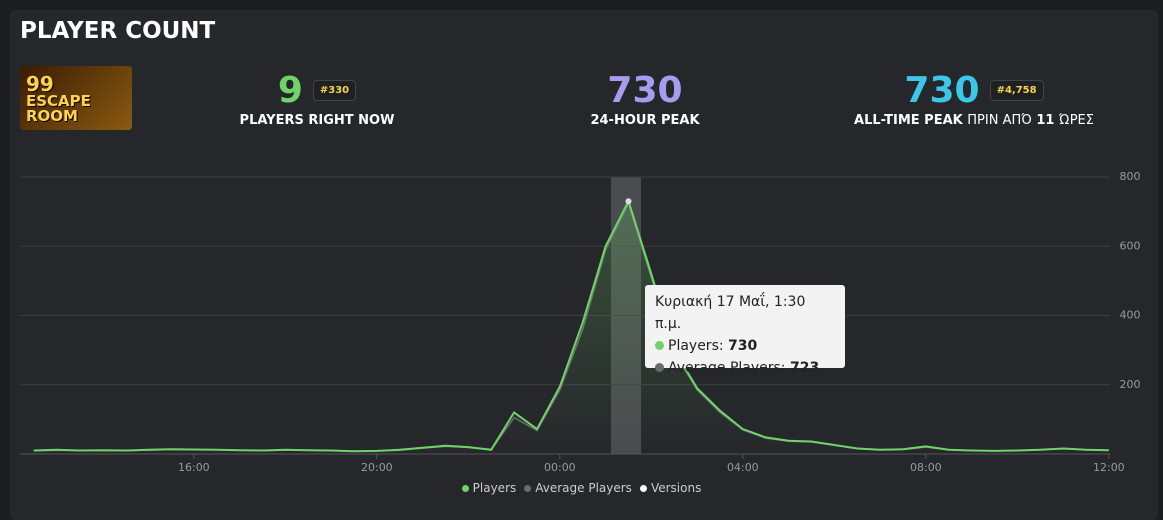 The image size is (1163, 520). Describe the element at coordinates (560, 467) in the screenshot. I see `x-tick-label: 00:00` at that location.